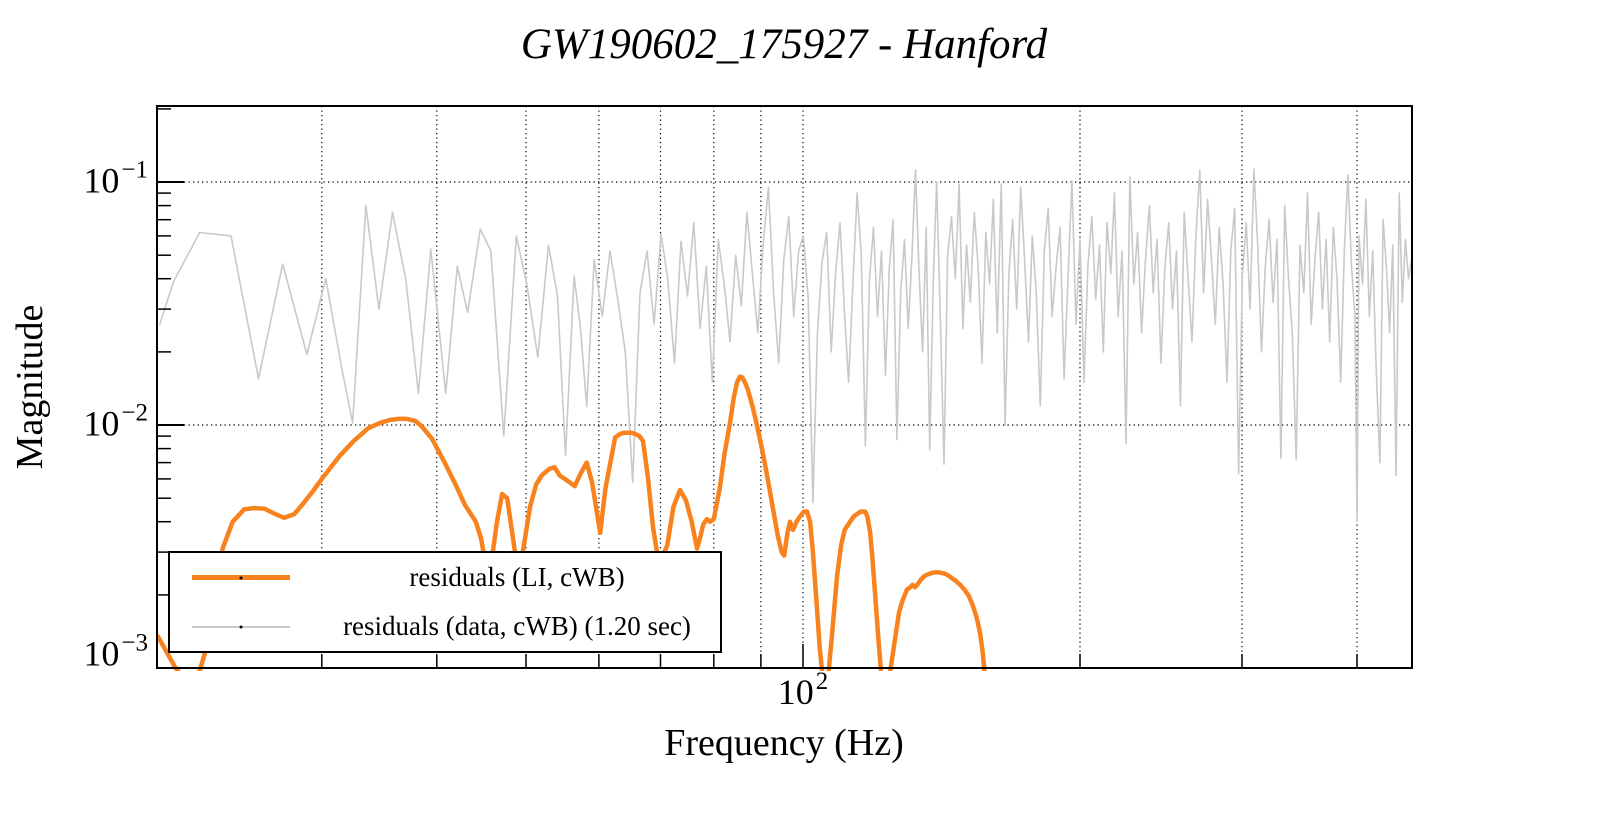  I want to click on y-tick-exponent: −2, so click(134, 413).